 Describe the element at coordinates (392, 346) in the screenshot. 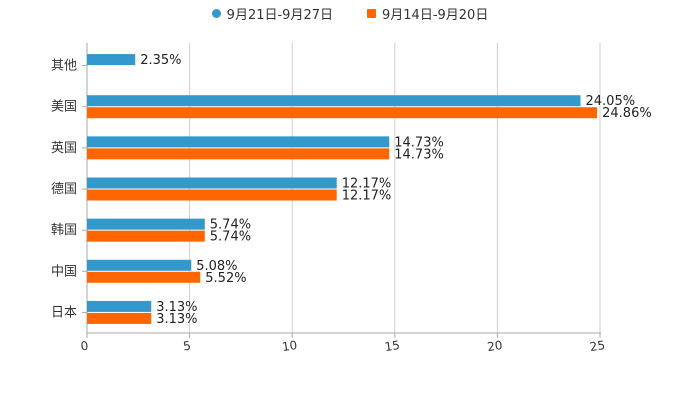

I see `tick-label-x-15: 15` at that location.